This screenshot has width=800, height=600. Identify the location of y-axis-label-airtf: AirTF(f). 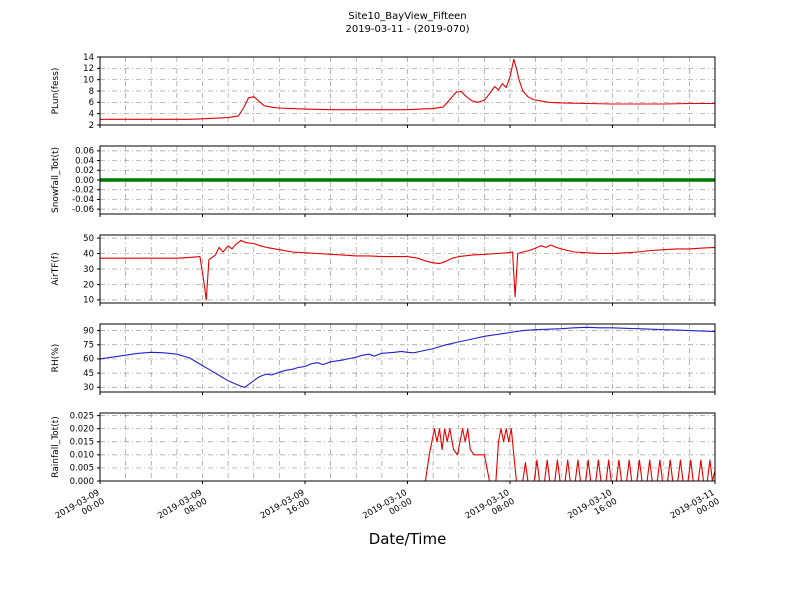
(56, 268).